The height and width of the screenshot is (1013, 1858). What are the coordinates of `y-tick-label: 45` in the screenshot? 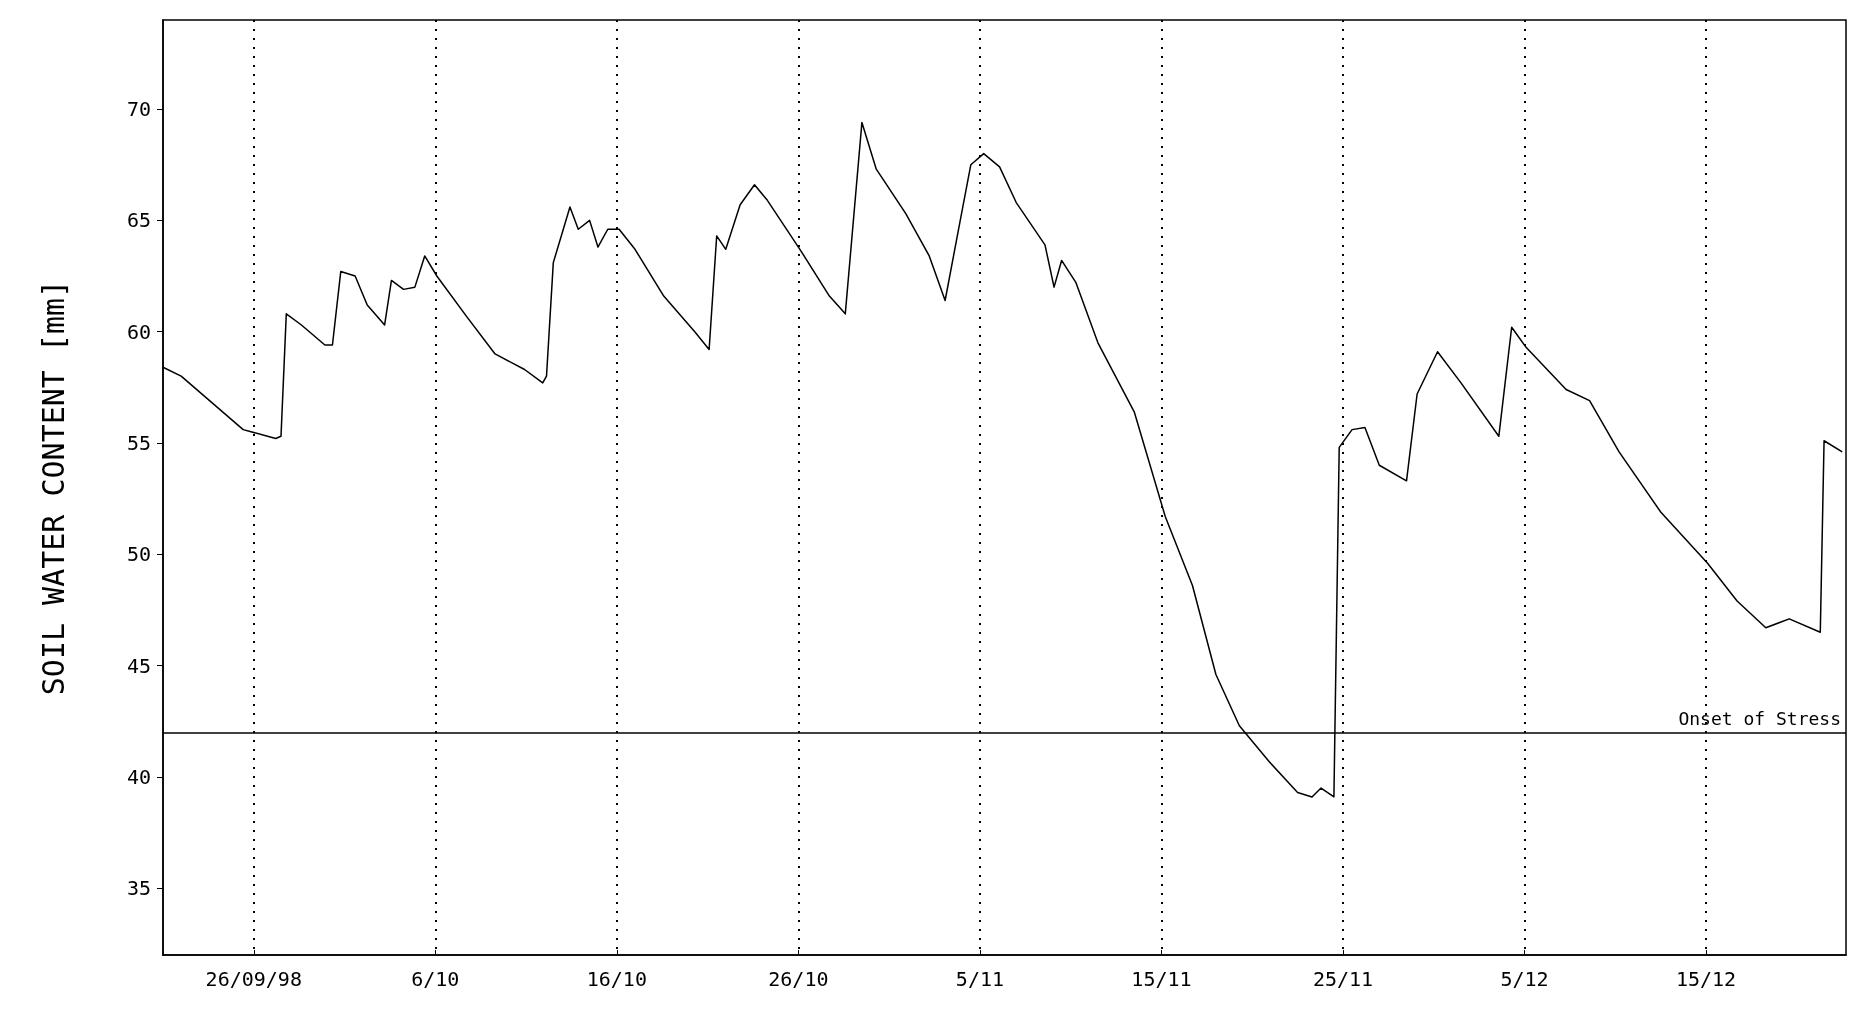 It's located at (138, 665).